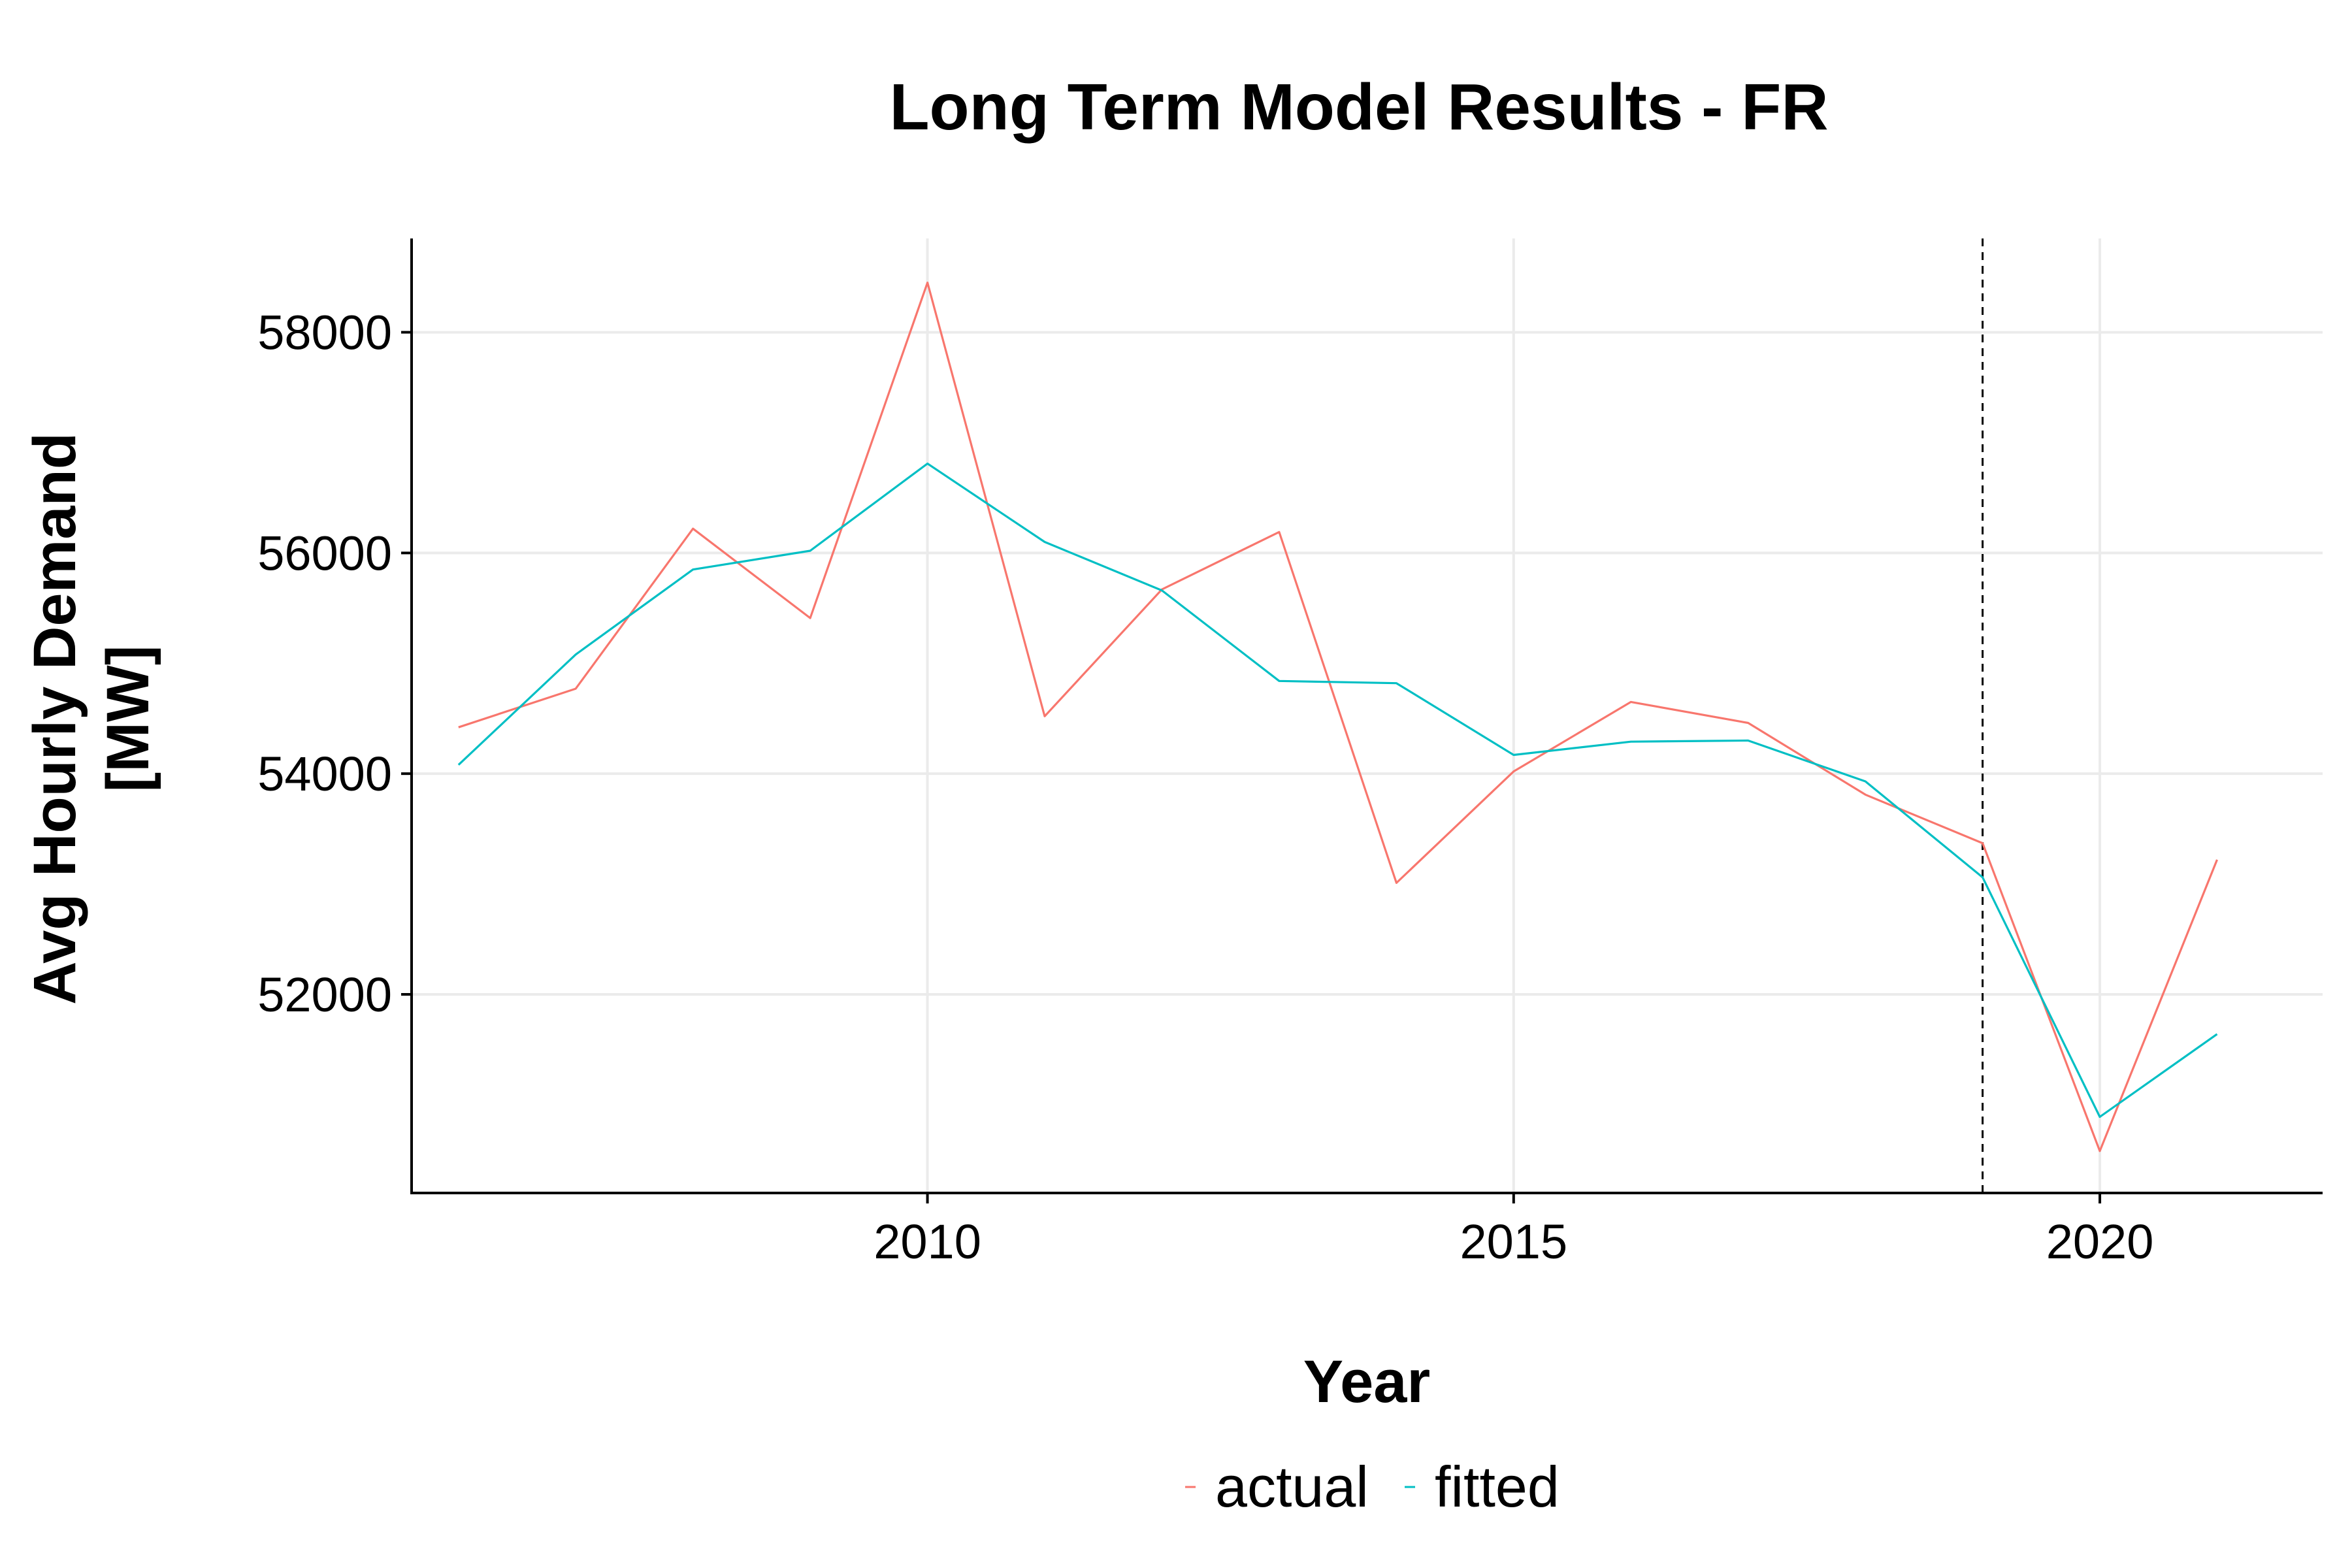  What do you see at coordinates (324, 553) in the screenshot?
I see `y-tick-label: 56000` at bounding box center [324, 553].